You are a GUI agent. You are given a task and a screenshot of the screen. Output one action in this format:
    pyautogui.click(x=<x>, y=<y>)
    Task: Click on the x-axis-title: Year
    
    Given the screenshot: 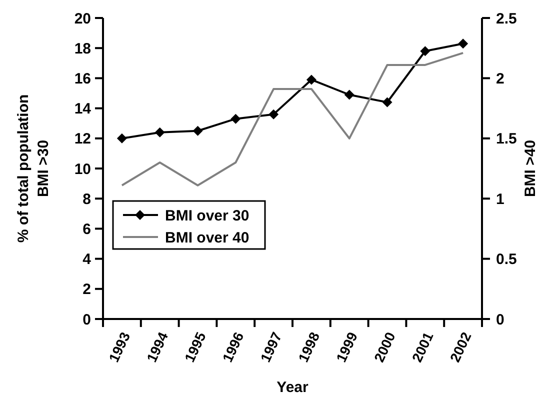 What is the action you would take?
    pyautogui.click(x=292, y=387)
    